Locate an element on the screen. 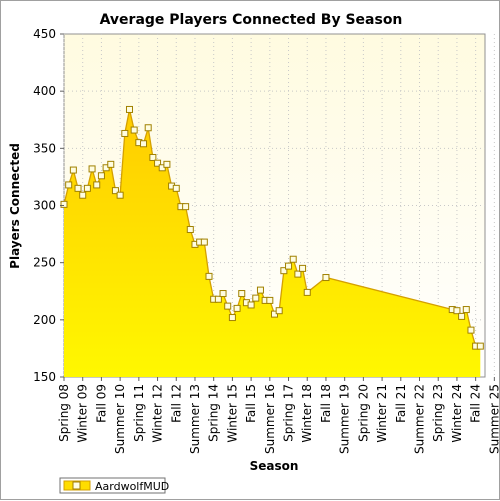  x-tick-label: Fall 21 is located at coordinates (401, 403).